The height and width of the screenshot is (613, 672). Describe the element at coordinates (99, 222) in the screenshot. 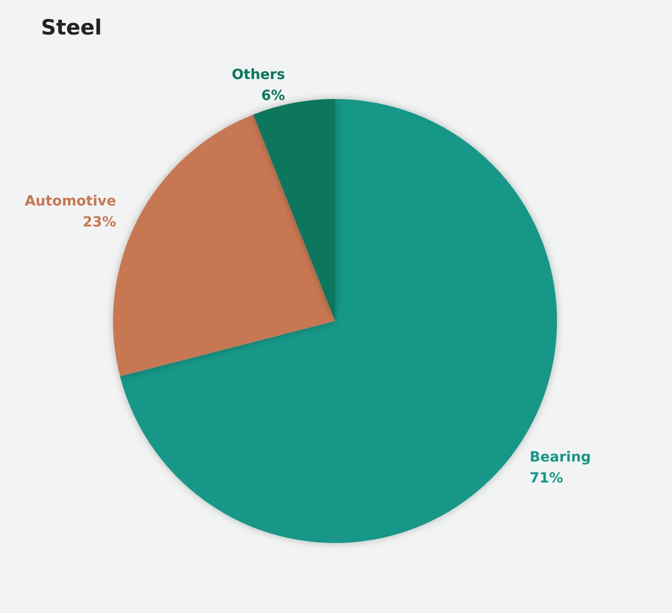

I see `data-label: 23%` at that location.